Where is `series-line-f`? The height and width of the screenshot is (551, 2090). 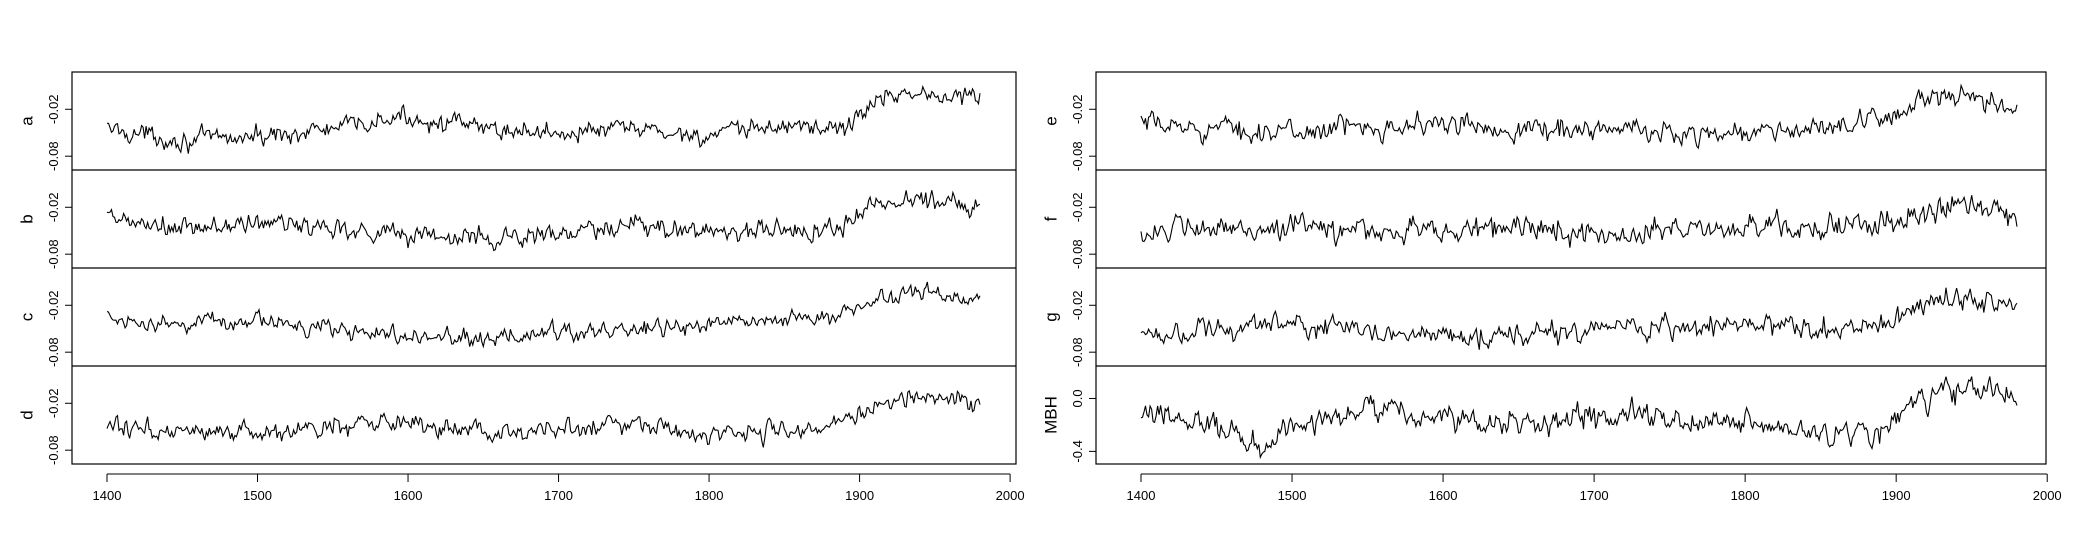
series-line-f is located at coordinates (1579, 221).